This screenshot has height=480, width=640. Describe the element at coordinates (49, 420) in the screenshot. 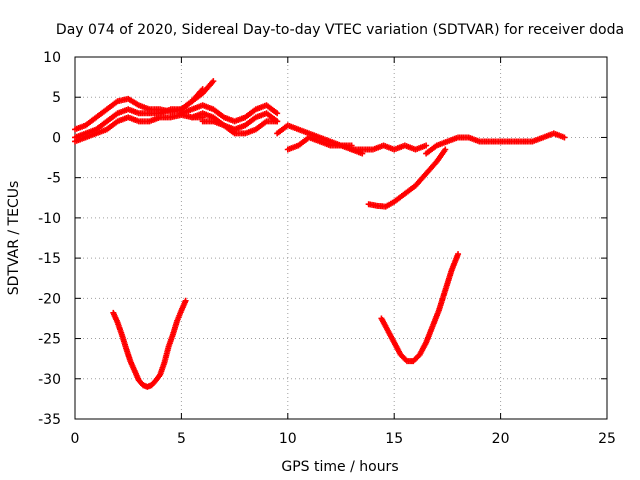

I see `y-tick-label: -35` at that location.